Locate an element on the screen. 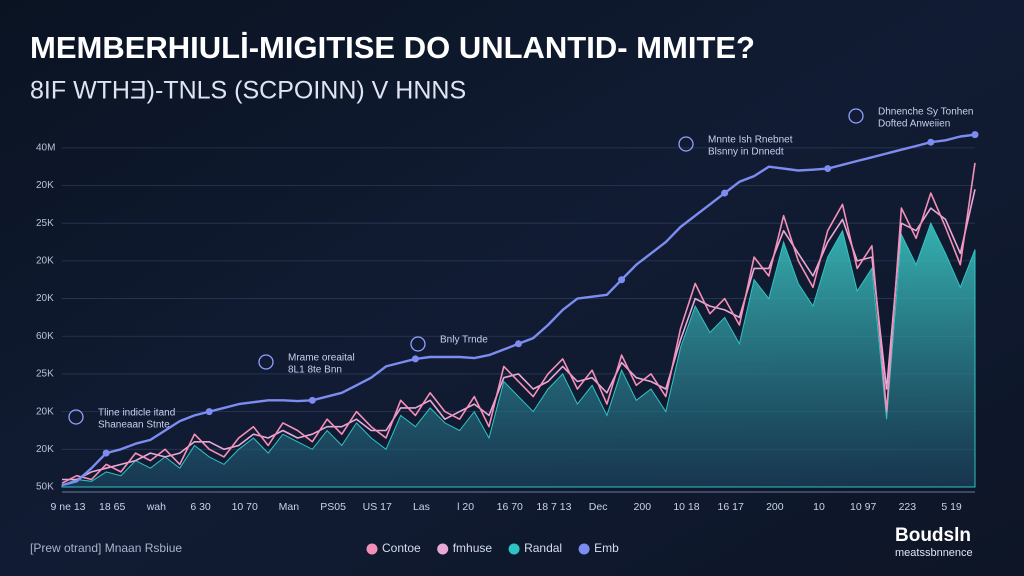 The height and width of the screenshot is (576, 1024). x-tick-label: PS05 is located at coordinates (333, 507).